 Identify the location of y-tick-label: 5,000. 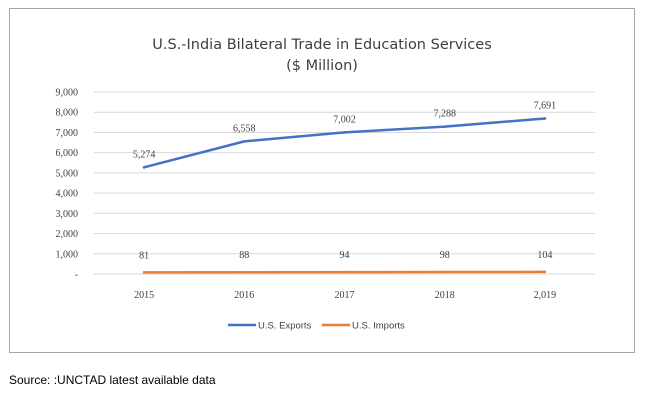
(67, 173).